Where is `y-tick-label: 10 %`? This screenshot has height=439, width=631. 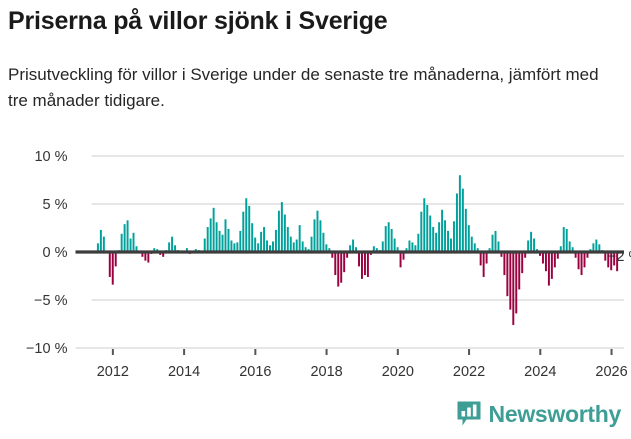
y-tick-label: 10 % is located at coordinates (50, 157).